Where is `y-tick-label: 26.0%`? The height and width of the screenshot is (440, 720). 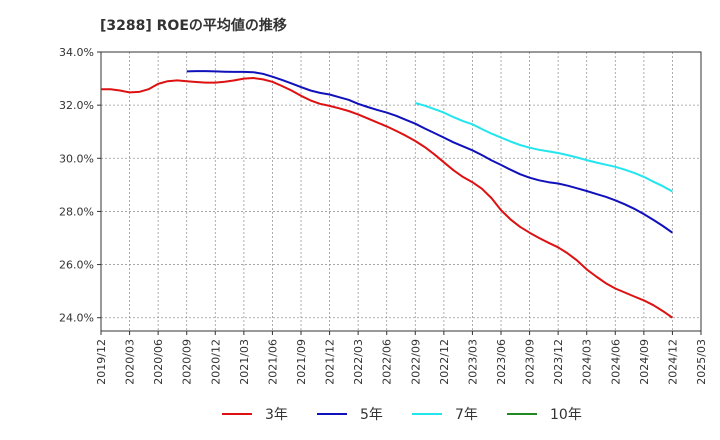
y-tick-label: 26.0% is located at coordinates (76, 265).